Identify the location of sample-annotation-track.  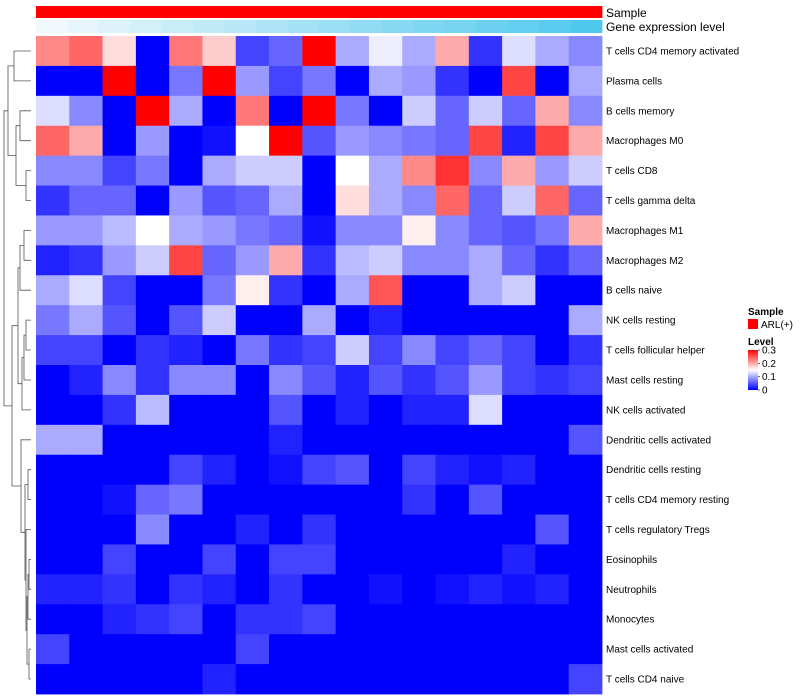
(319, 12).